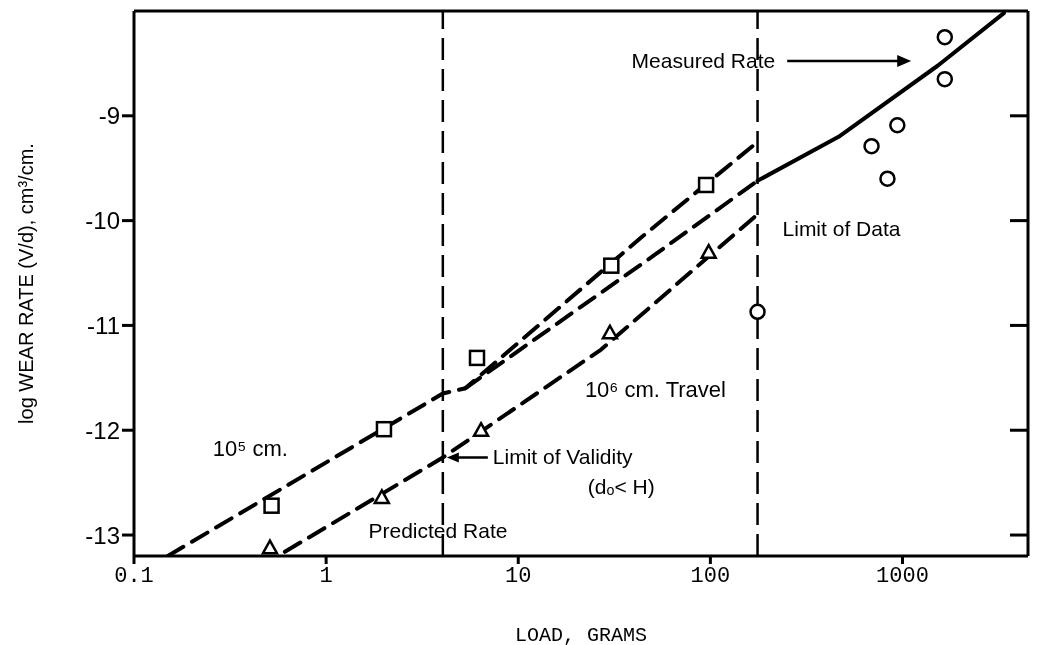  I want to click on y-tick-label: -13, so click(102, 535).